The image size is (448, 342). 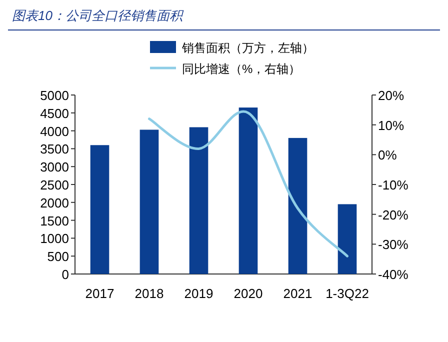 I want to click on y-tick-label: 4000, so click(x=54, y=131).